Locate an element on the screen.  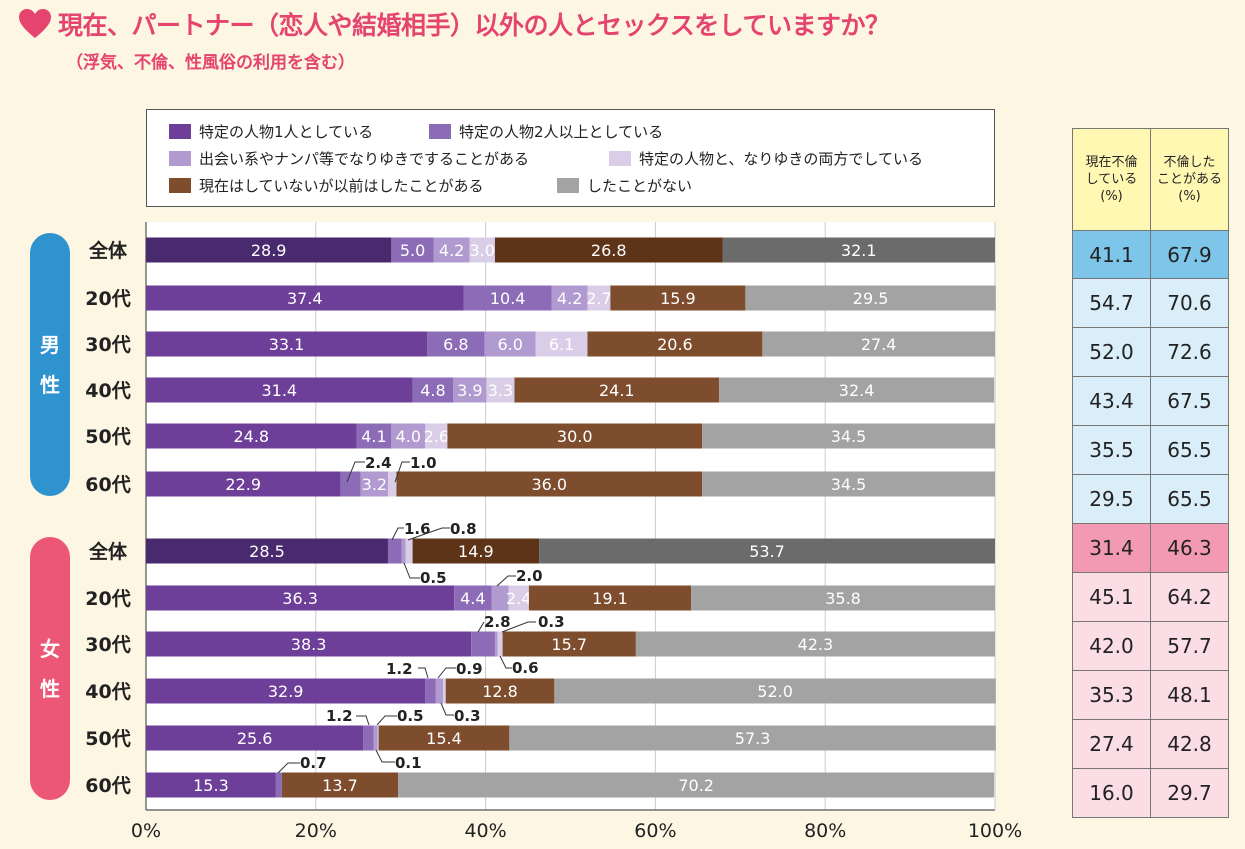
data-label: 2.6 is located at coordinates (436, 436).